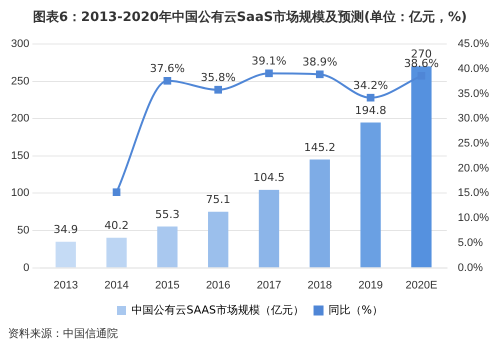 The width and height of the screenshot is (500, 350). What do you see at coordinates (474, 144) in the screenshot?
I see `y2-tick-label: 25.0%` at bounding box center [474, 144].